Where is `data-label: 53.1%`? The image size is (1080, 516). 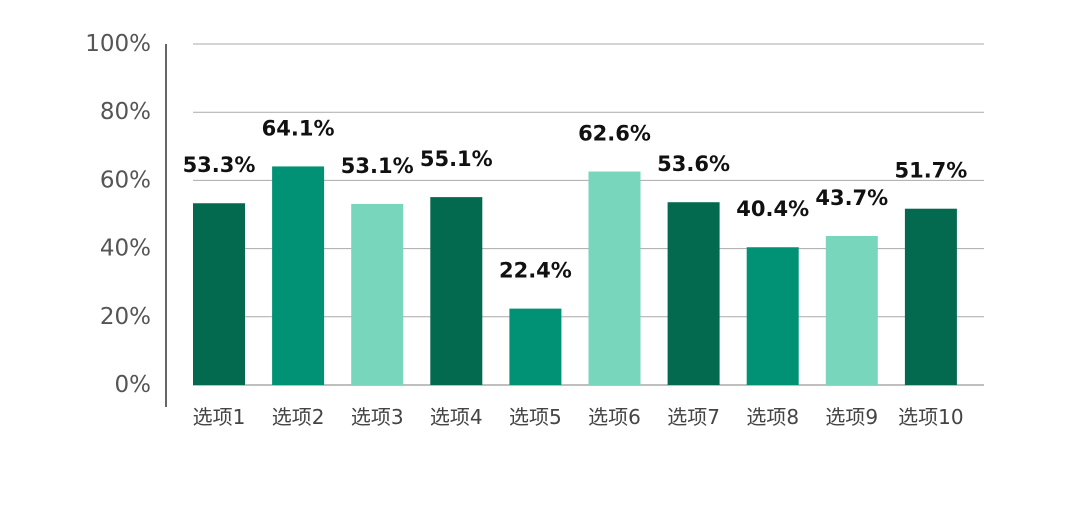
data-label: 53.1% is located at coordinates (377, 166).